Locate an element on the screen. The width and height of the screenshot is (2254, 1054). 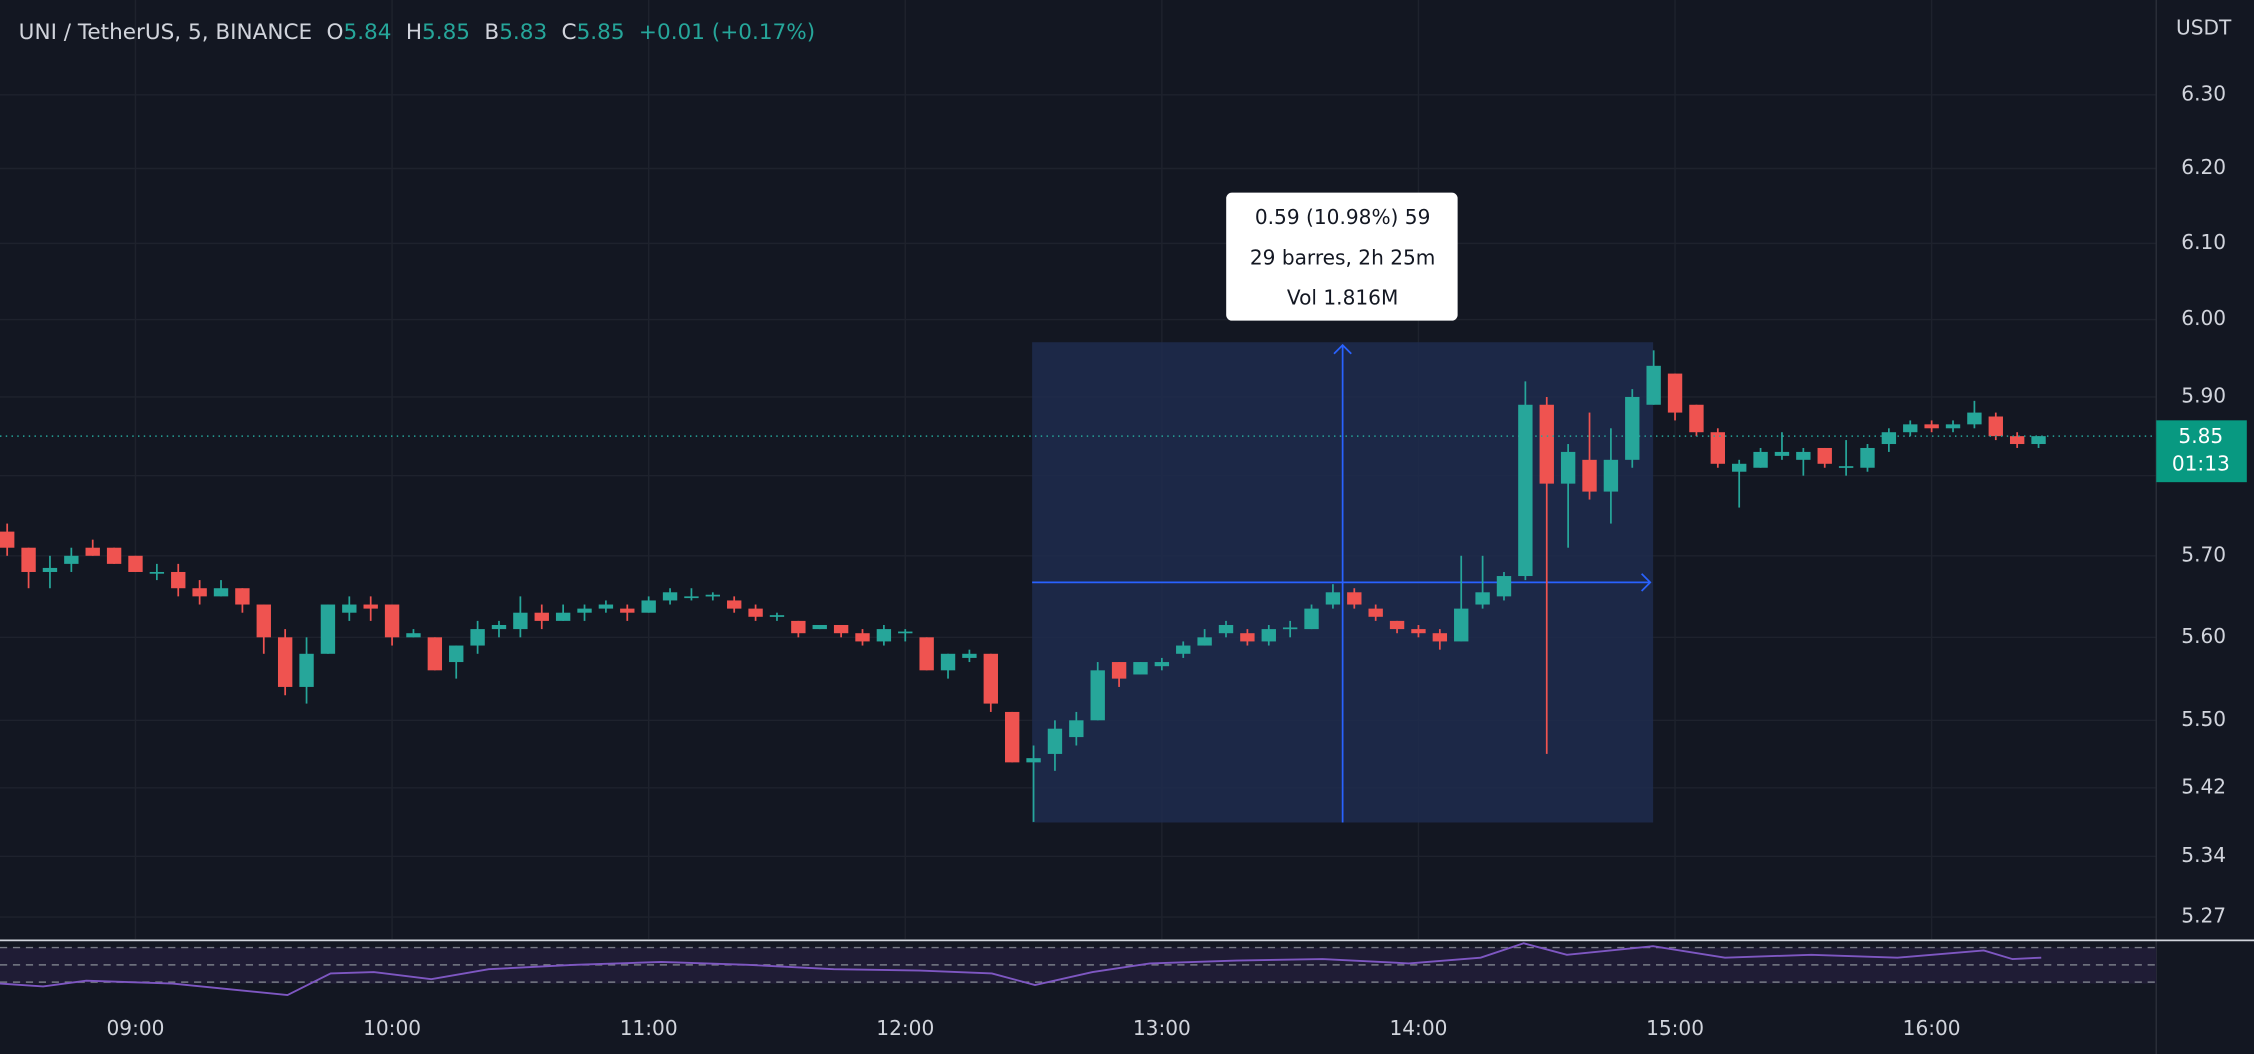
y-tick-label: 6.30 is located at coordinates (2203, 93).